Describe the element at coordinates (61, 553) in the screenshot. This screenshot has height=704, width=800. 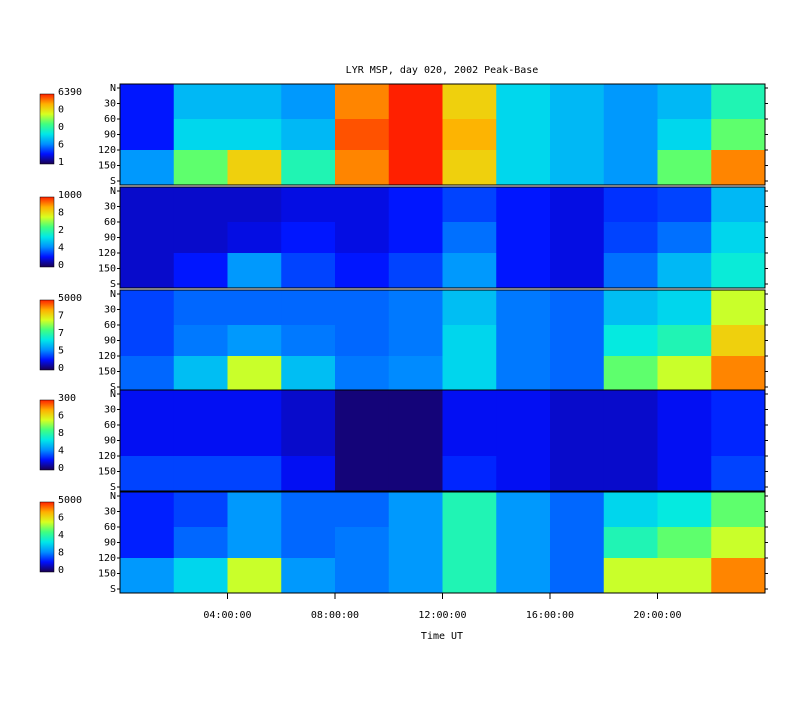
I see `colorbar-label: 8` at that location.